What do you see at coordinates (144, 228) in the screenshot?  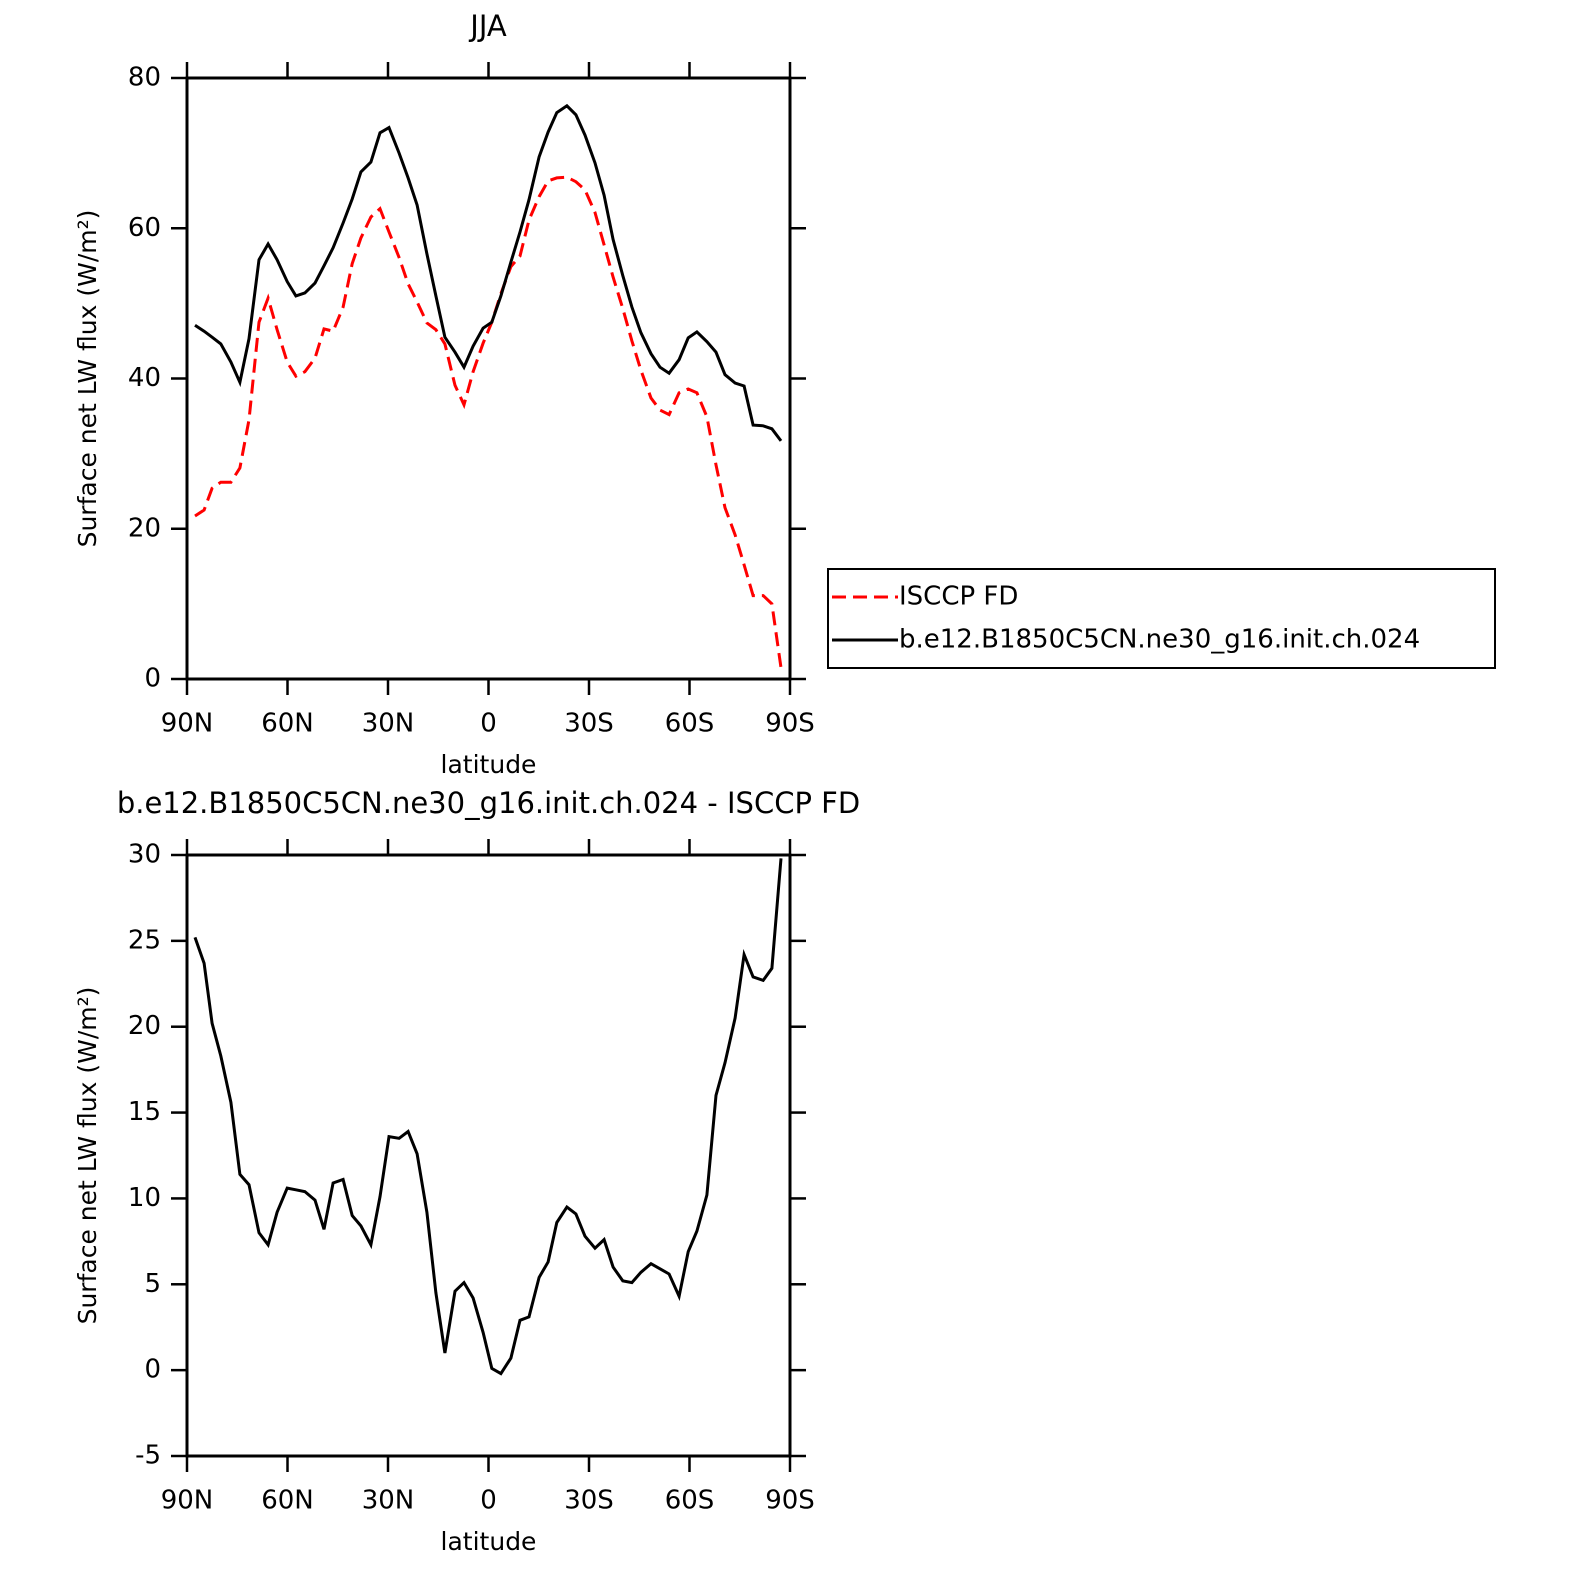 I see `y-tick-label: 60` at bounding box center [144, 228].